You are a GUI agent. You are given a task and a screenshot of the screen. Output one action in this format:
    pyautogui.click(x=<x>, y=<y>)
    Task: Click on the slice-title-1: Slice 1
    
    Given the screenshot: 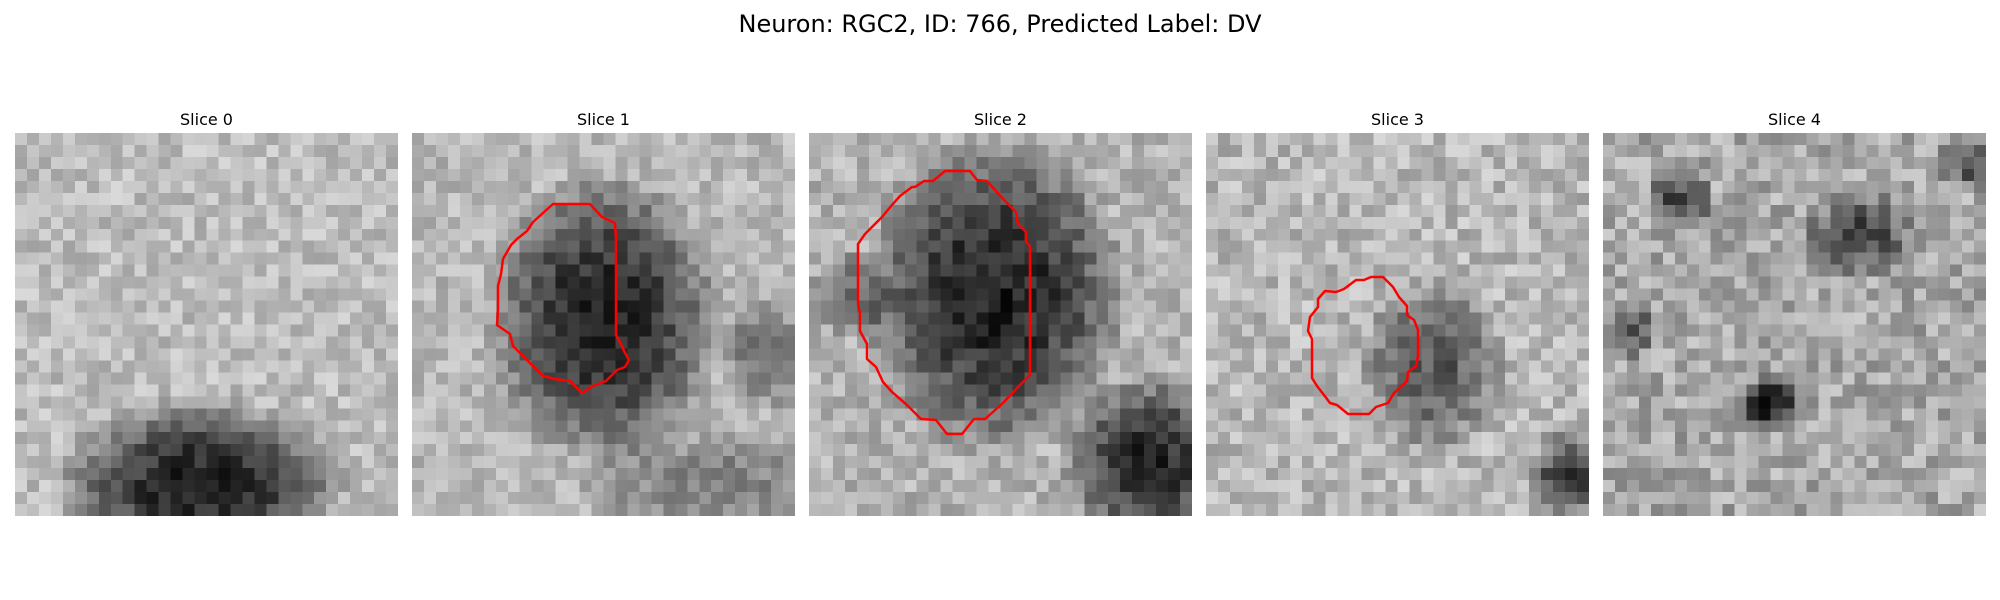 What is the action you would take?
    pyautogui.click(x=603, y=119)
    